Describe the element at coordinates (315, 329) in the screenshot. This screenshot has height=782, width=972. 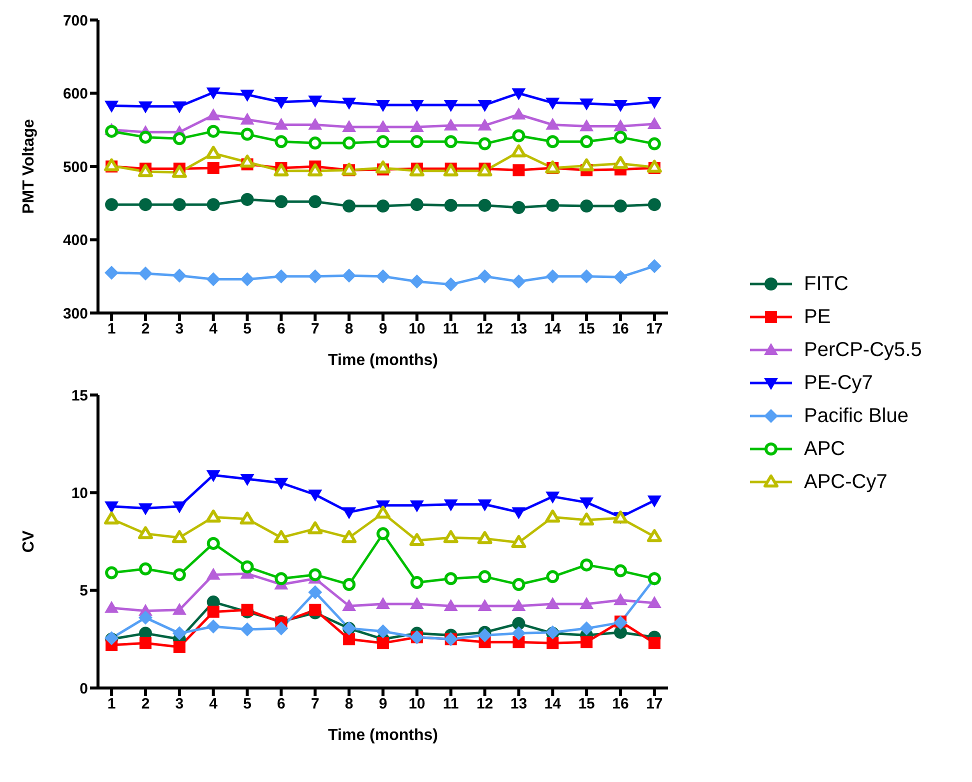
I see `x-tick-label: 7` at that location.